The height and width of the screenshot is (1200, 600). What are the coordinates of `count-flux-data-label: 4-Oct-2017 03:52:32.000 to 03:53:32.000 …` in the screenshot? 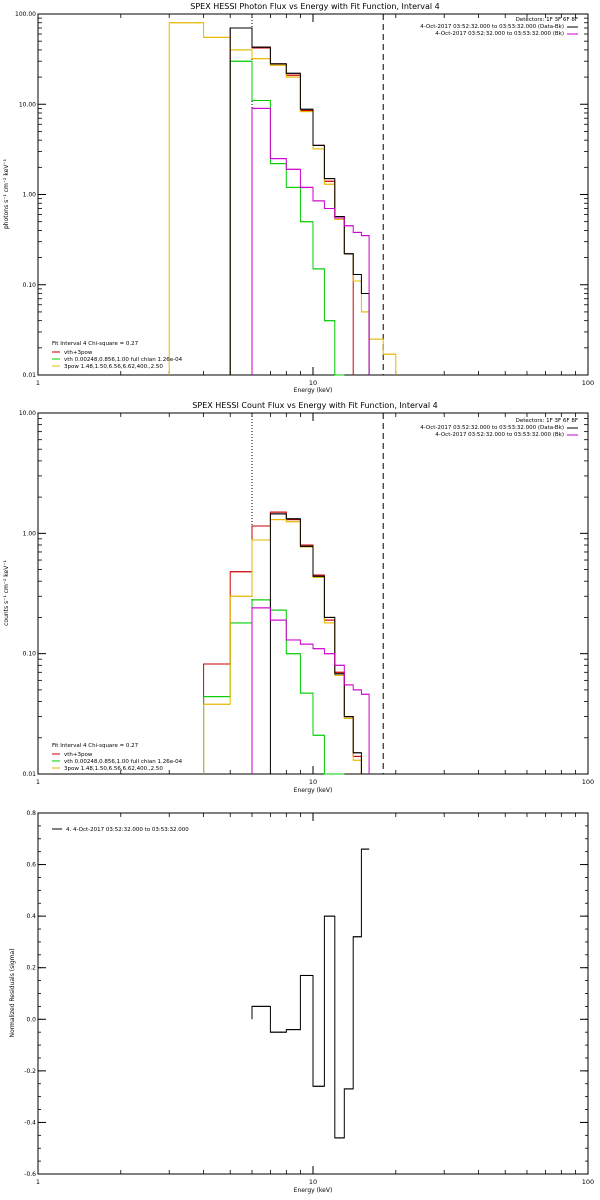 It's located at (492, 428).